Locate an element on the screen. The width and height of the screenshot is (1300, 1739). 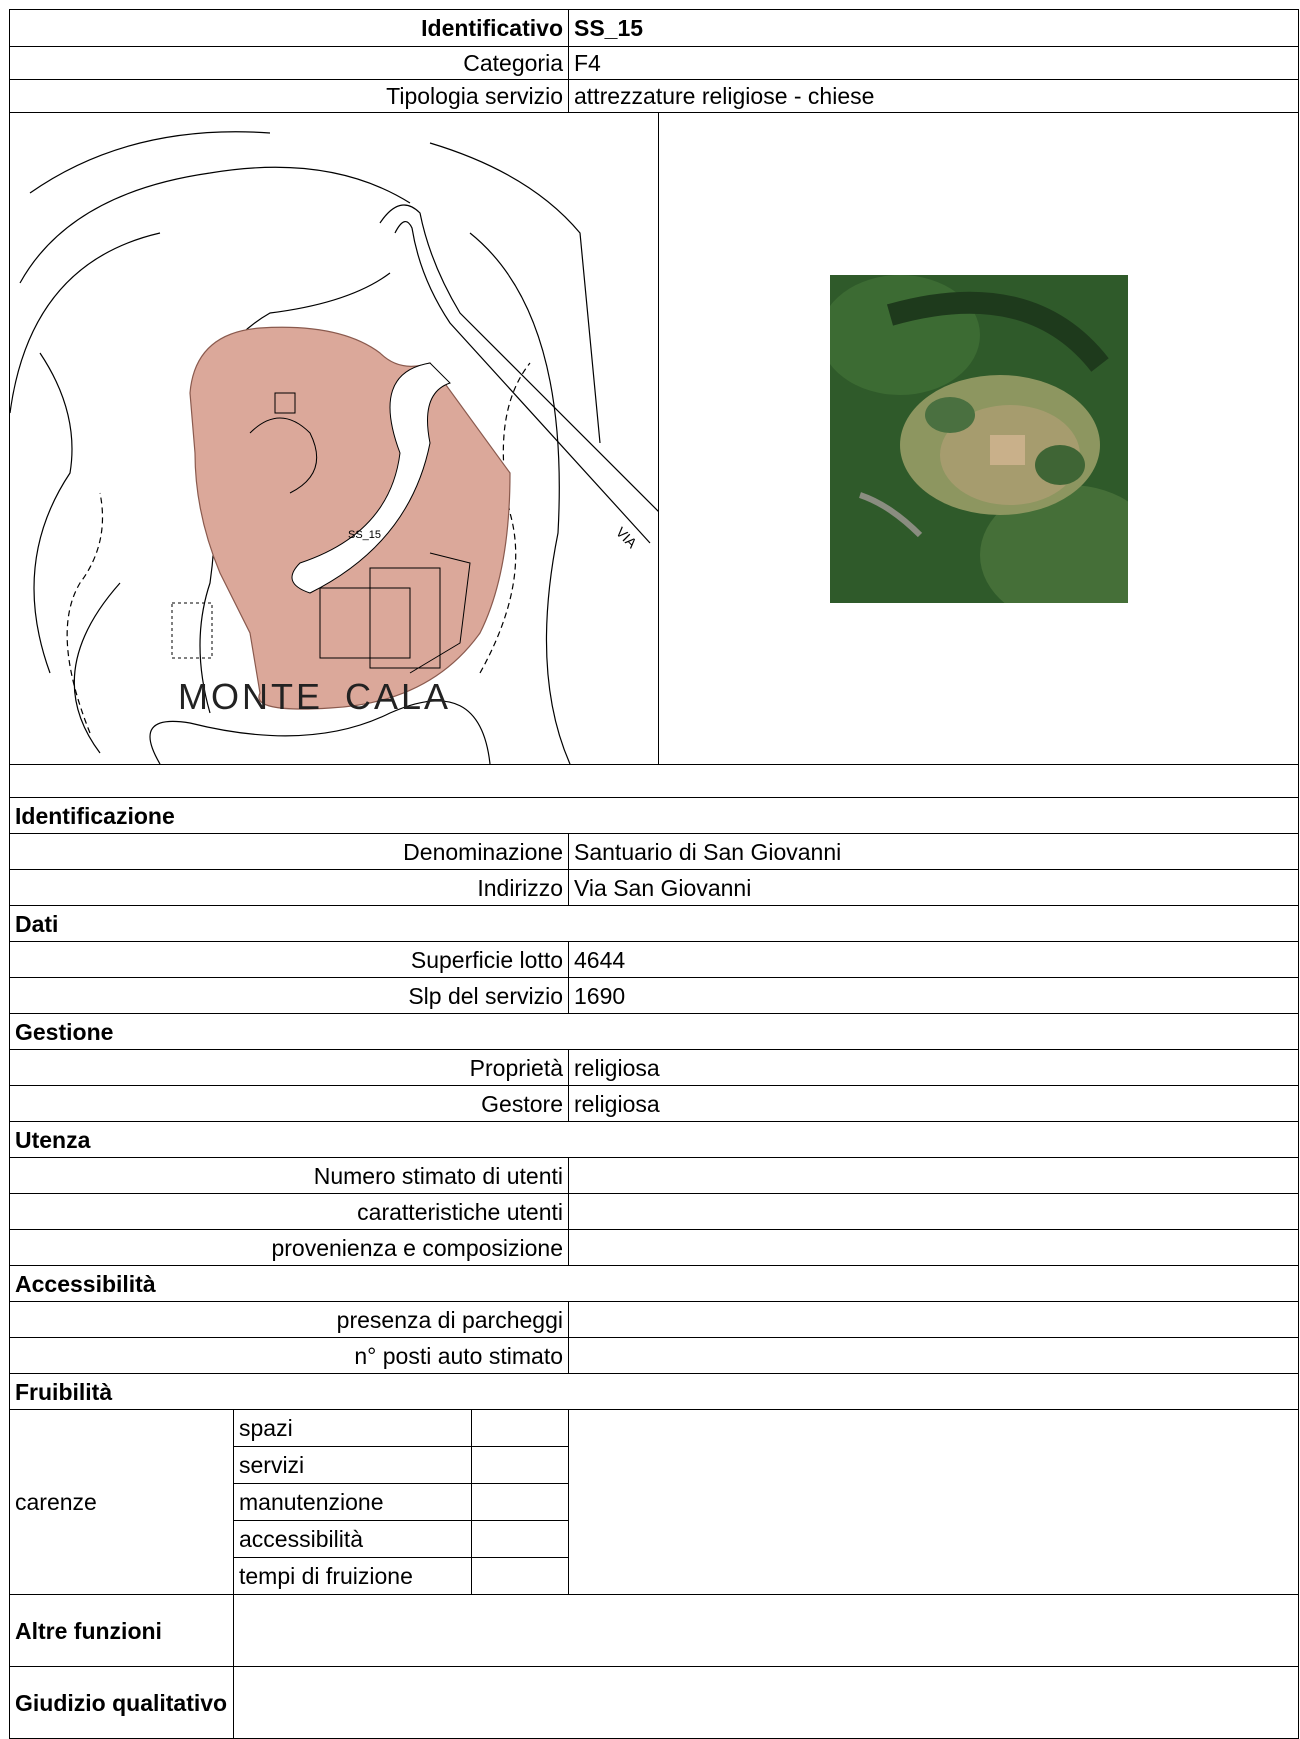
section-title: Identificazione is located at coordinates (654, 815).